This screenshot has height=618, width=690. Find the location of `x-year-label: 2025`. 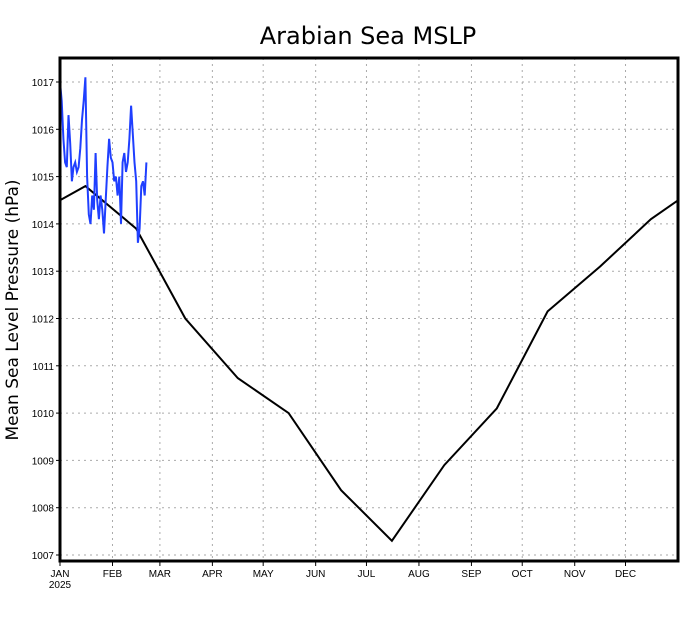

x-year-label: 2025 is located at coordinates (60, 585).